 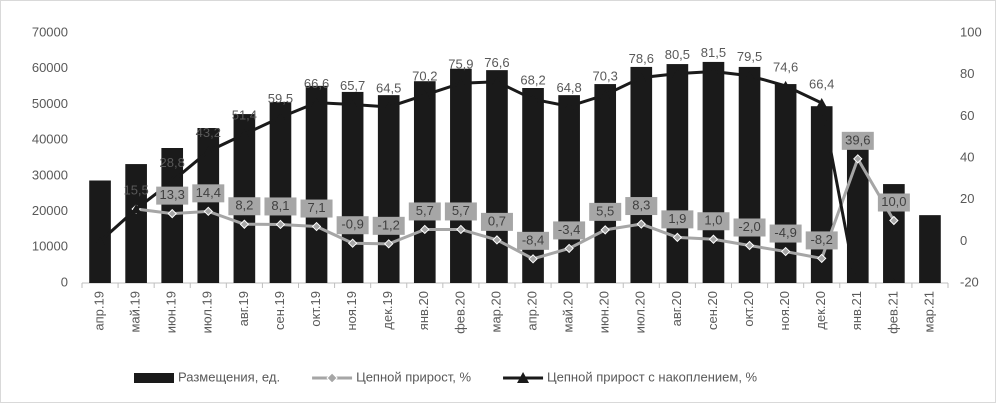 I want to click on x-tick-label: мар.21, so click(x=928, y=311).